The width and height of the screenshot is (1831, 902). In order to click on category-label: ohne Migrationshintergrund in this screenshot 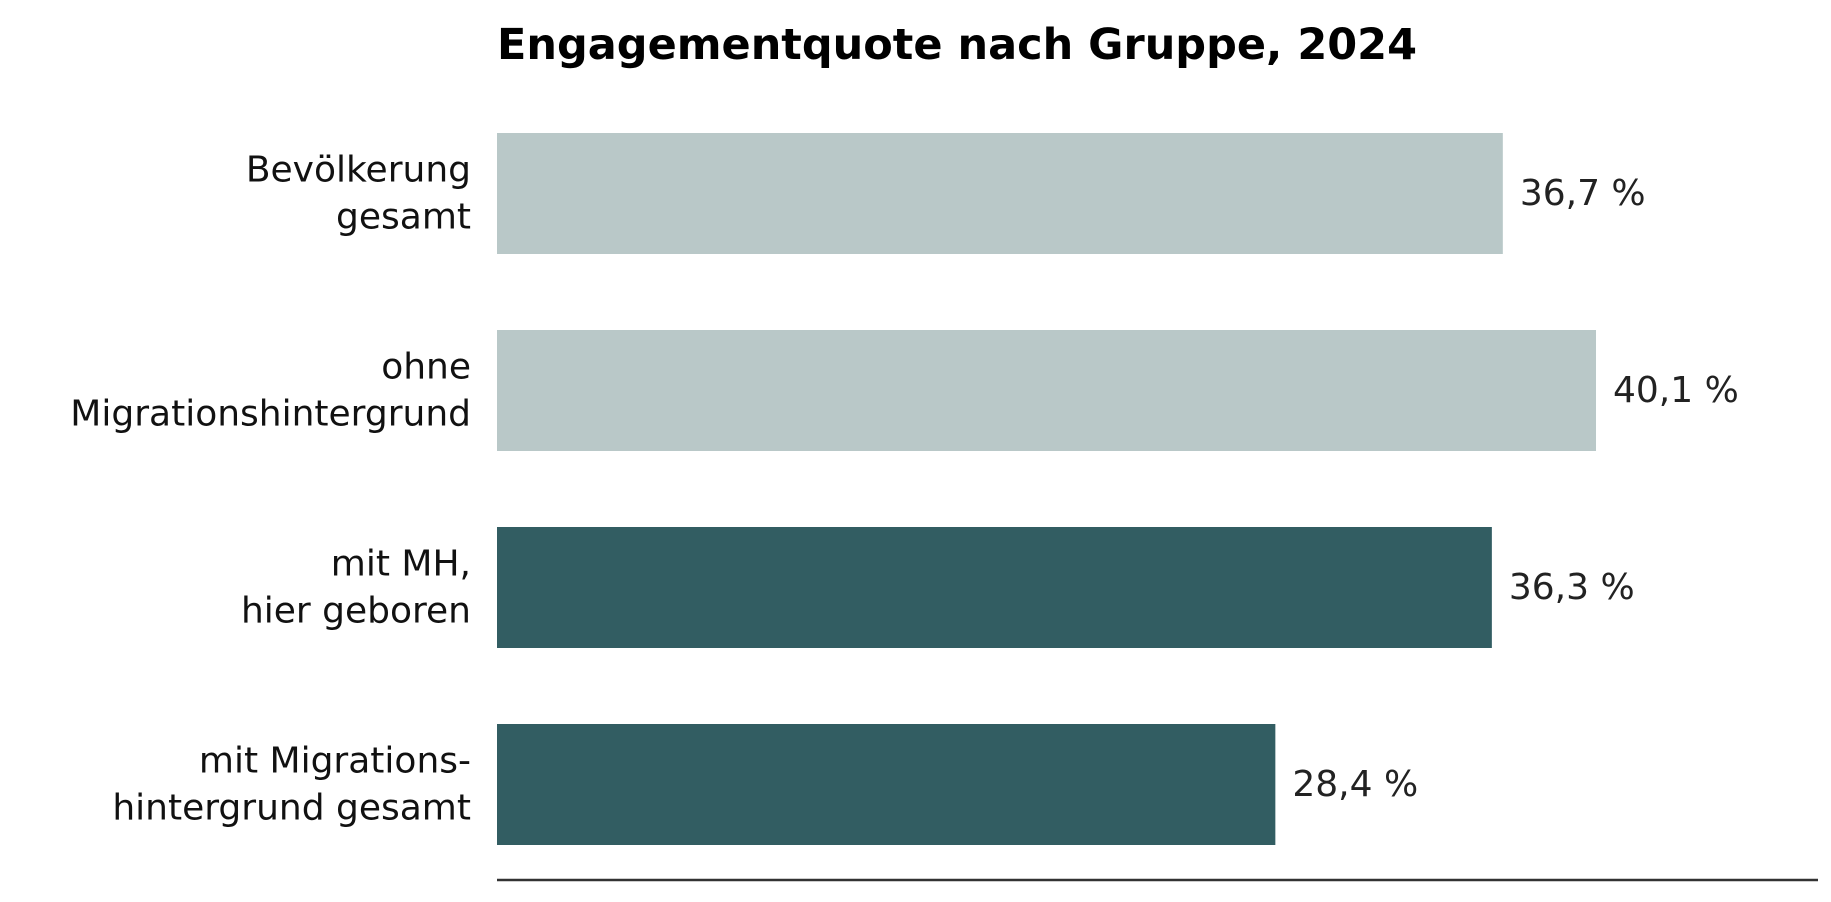, I will do `click(270, 391)`.